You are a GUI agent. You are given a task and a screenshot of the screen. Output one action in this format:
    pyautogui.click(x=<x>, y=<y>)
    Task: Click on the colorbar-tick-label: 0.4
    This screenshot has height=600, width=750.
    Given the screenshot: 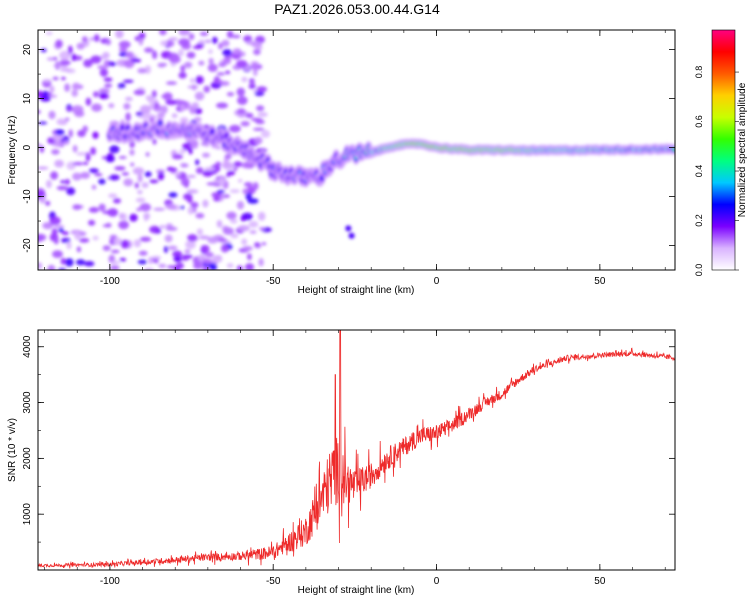 What is the action you would take?
    pyautogui.click(x=699, y=171)
    